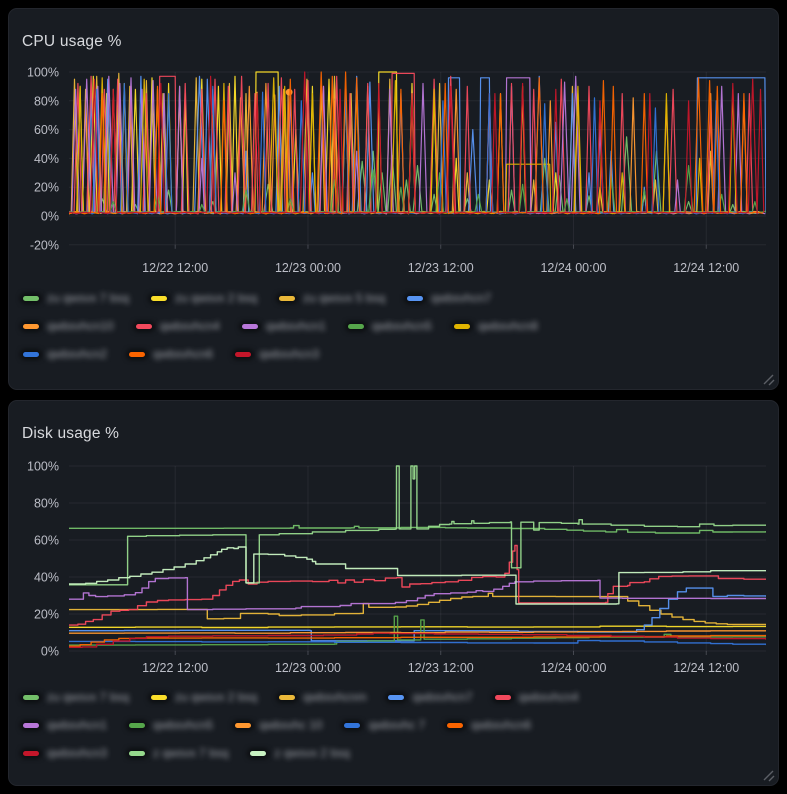 The height and width of the screenshot is (794, 787). What do you see at coordinates (80, 326) in the screenshot?
I see `legend-label-redacted: qwbsvhcn10` at bounding box center [80, 326].